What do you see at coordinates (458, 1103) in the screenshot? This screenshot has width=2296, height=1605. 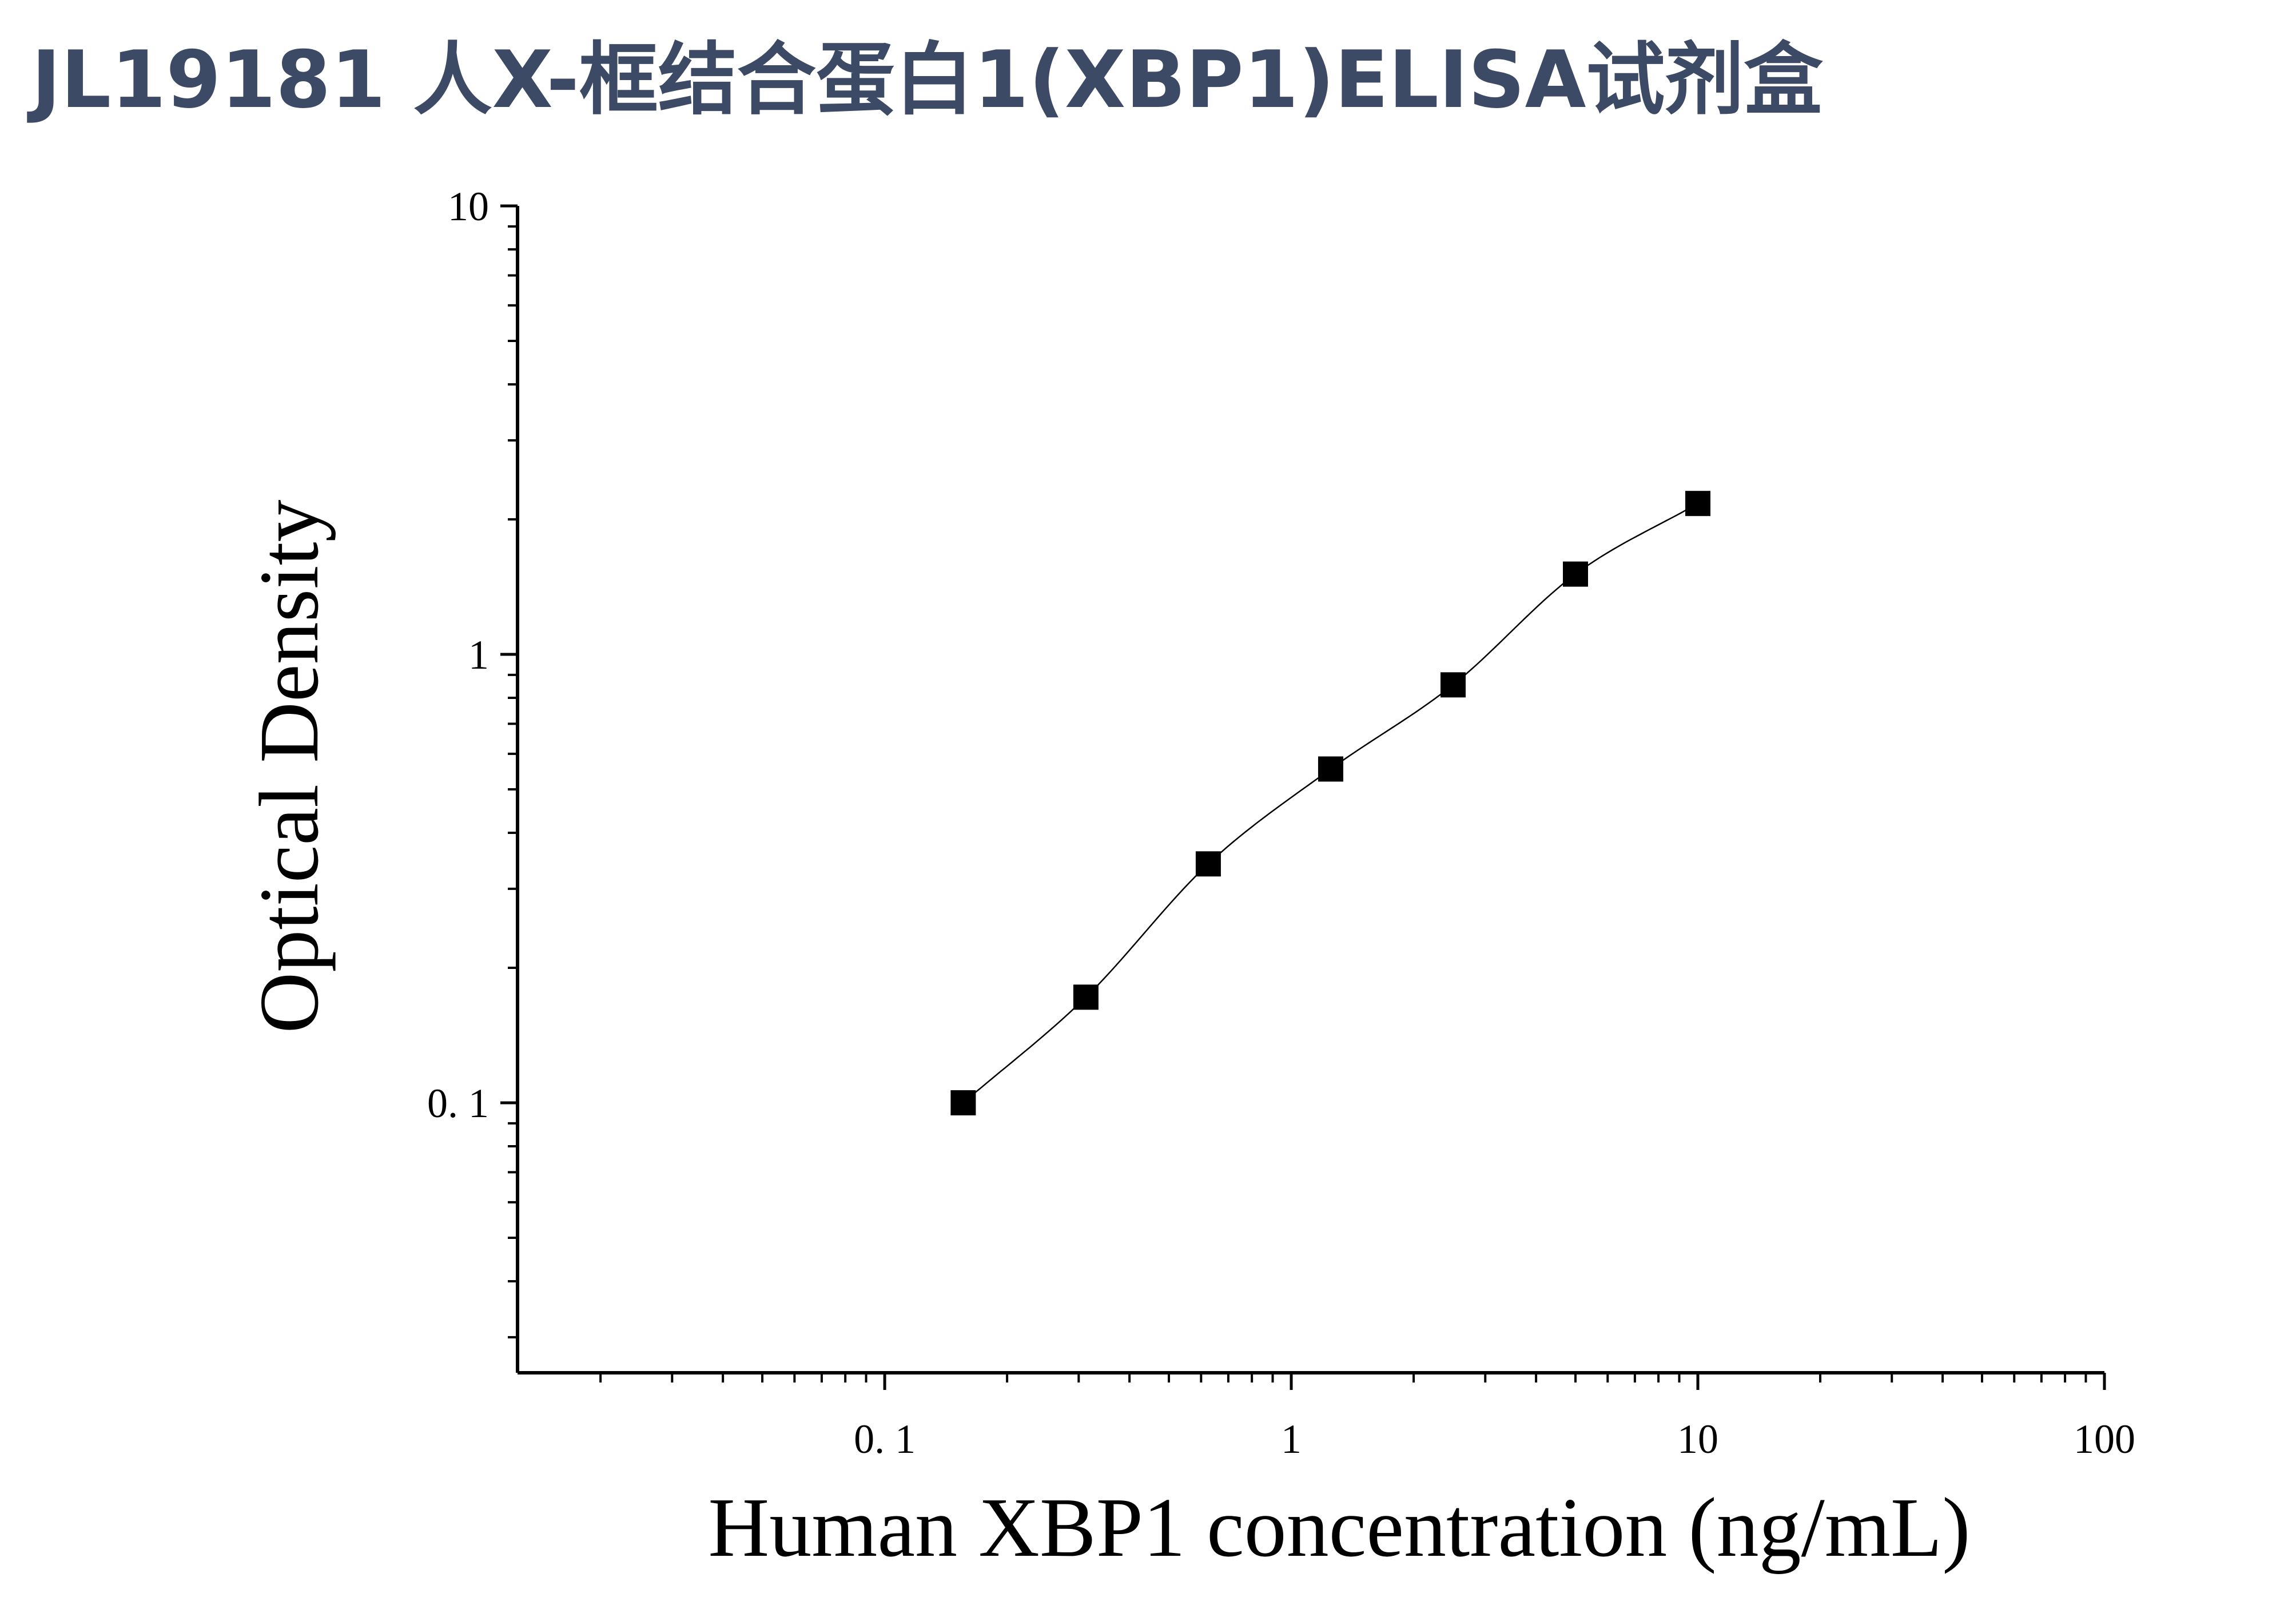 I see `y-tick-label: 0. 1` at bounding box center [458, 1103].